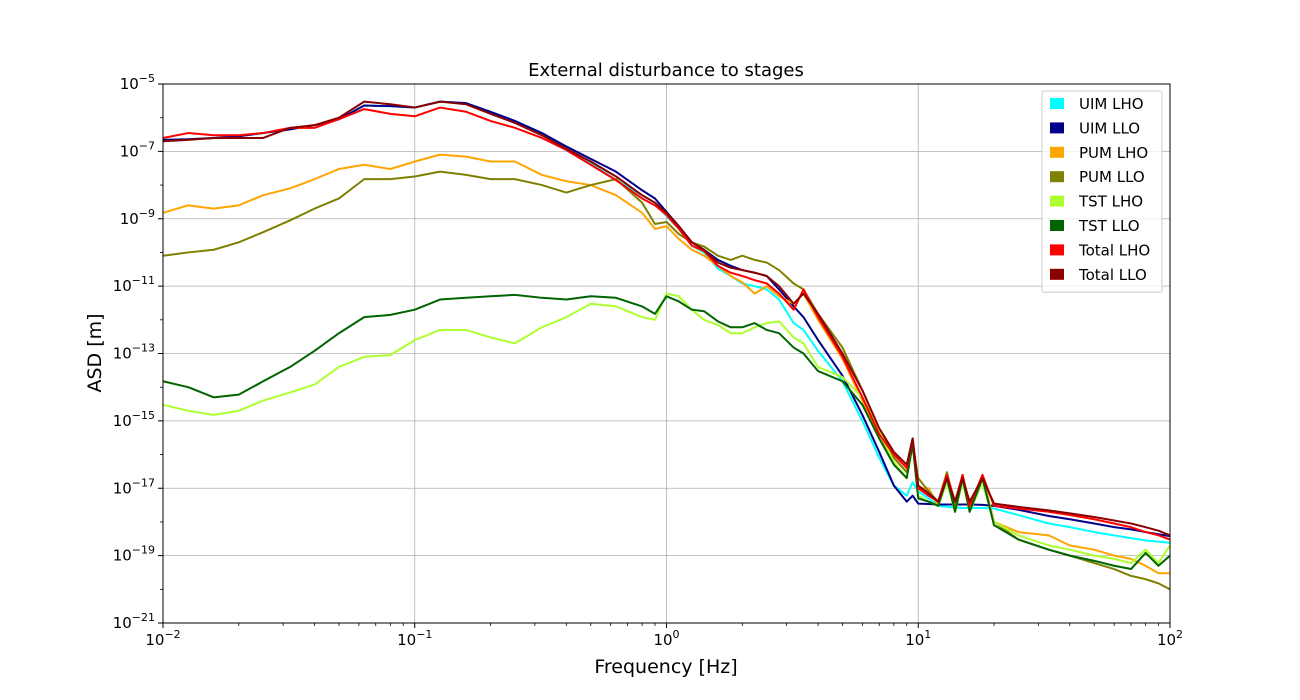 This screenshot has height=700, width=1300. What do you see at coordinates (666, 70) in the screenshot?
I see `chart-title: External disturbance to stages` at bounding box center [666, 70].